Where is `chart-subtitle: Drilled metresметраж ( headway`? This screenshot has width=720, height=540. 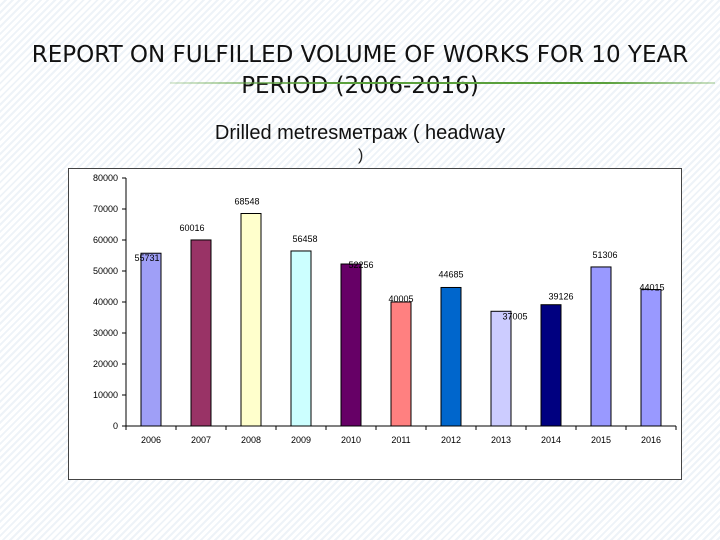 chart-subtitle: Drilled metresметраж ( headway is located at coordinates (360, 133).